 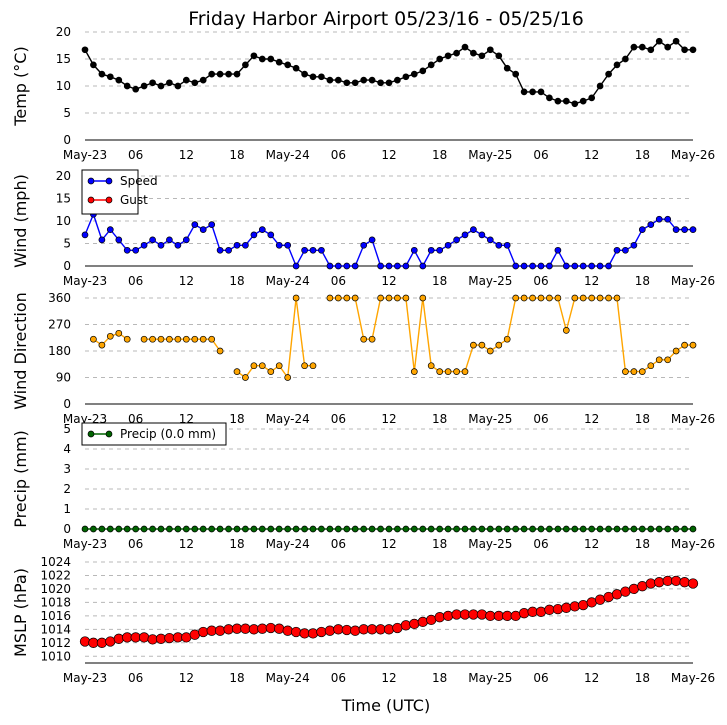 I want to click on y-tick-label: 5, so click(x=67, y=244).